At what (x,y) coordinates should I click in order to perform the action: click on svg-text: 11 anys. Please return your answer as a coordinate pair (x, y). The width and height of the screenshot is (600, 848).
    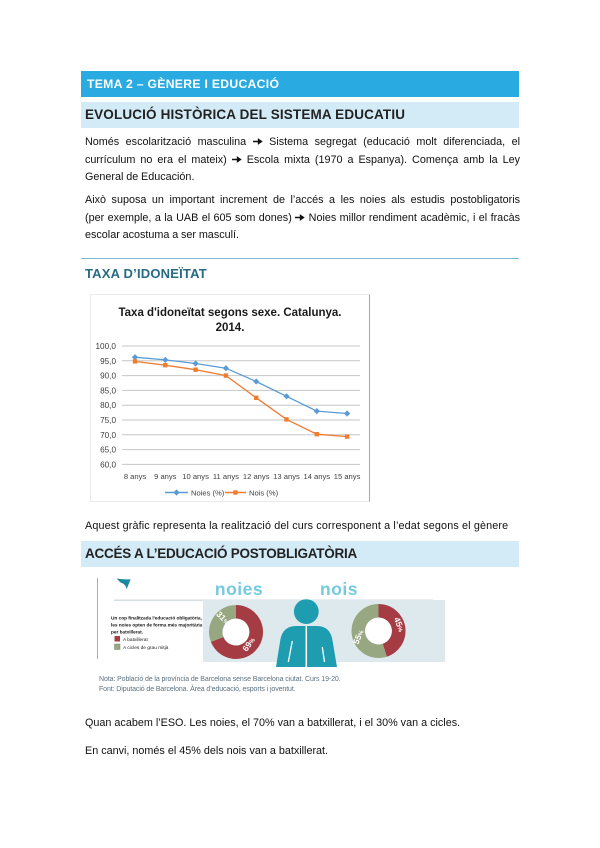
    Looking at the image, I should click on (226, 476).